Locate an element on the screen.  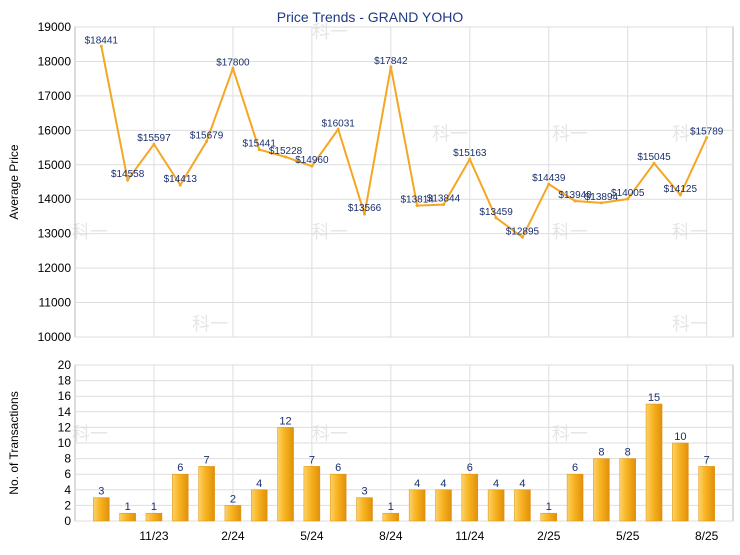
transaction-data-label: 10 is located at coordinates (680, 437).